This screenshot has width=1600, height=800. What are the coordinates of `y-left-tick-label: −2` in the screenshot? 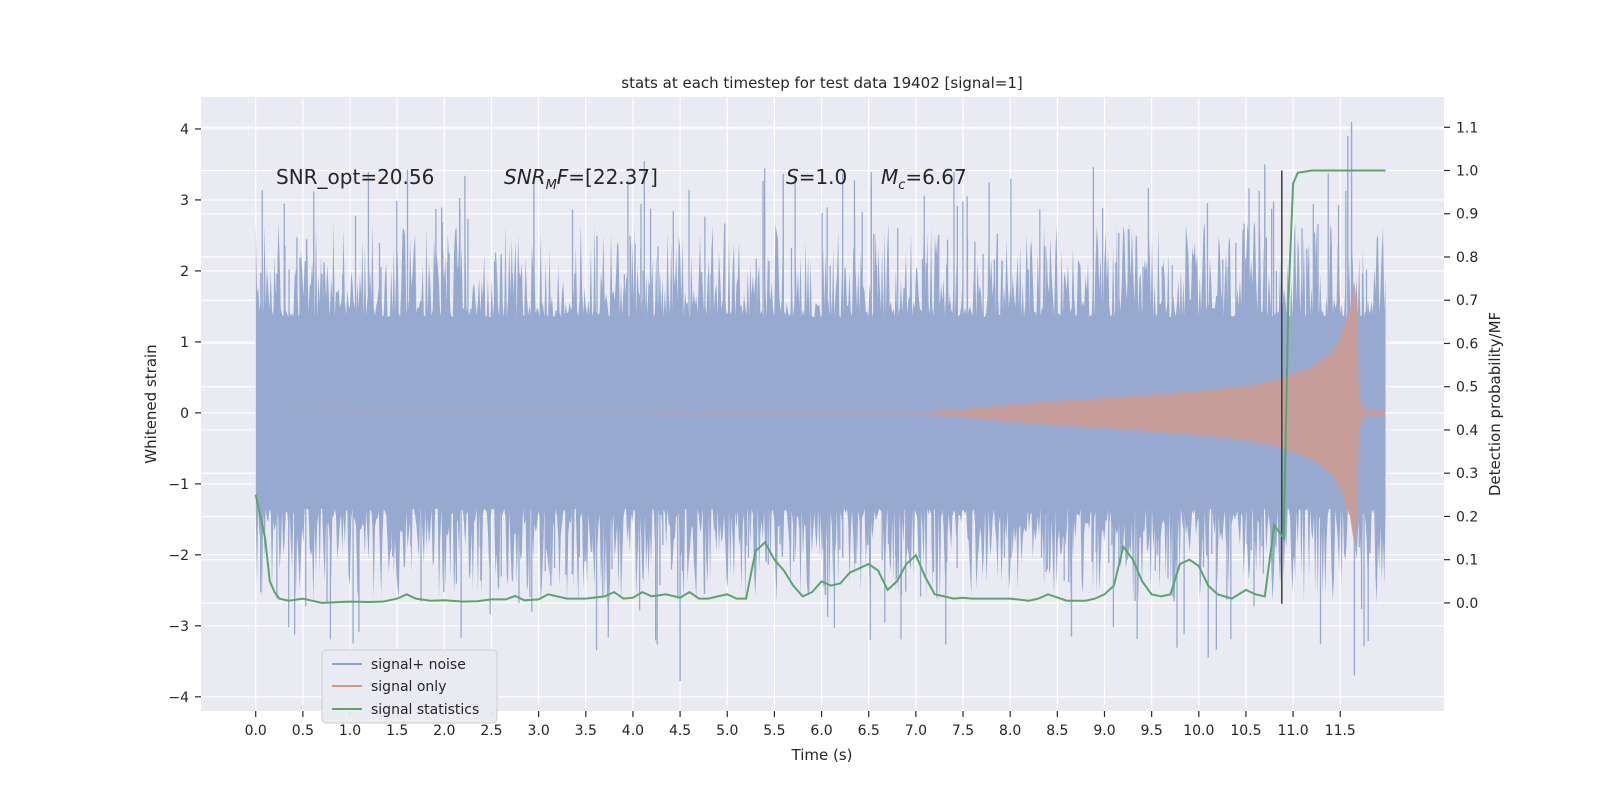 It's located at (178, 556).